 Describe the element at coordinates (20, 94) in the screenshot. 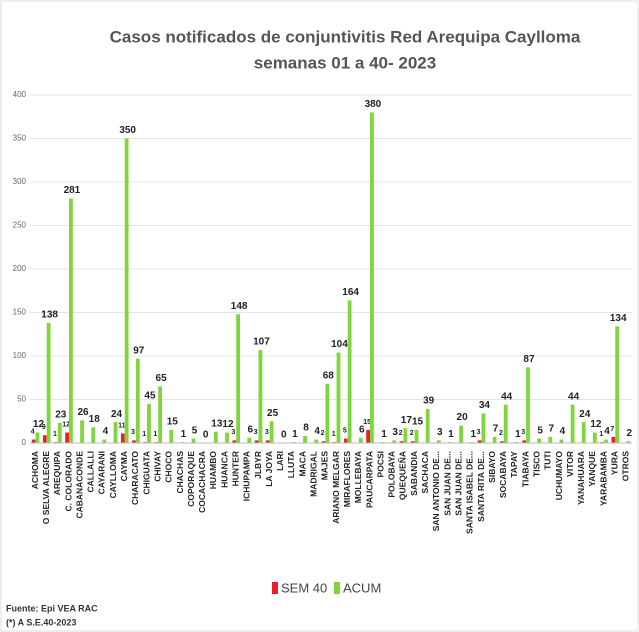

I see `y-tick-label: 400` at that location.